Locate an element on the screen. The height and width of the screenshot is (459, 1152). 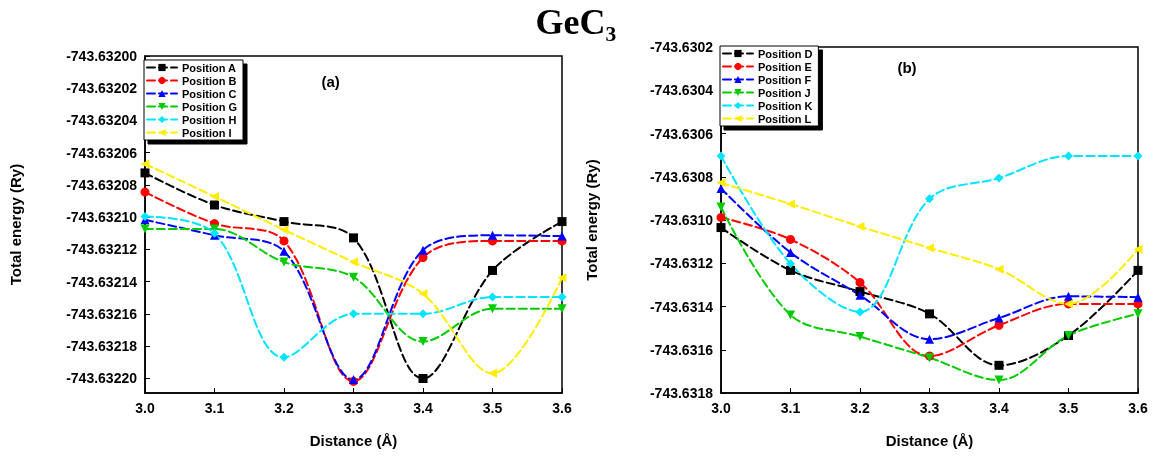
legend-label: Position A is located at coordinates (209, 67).